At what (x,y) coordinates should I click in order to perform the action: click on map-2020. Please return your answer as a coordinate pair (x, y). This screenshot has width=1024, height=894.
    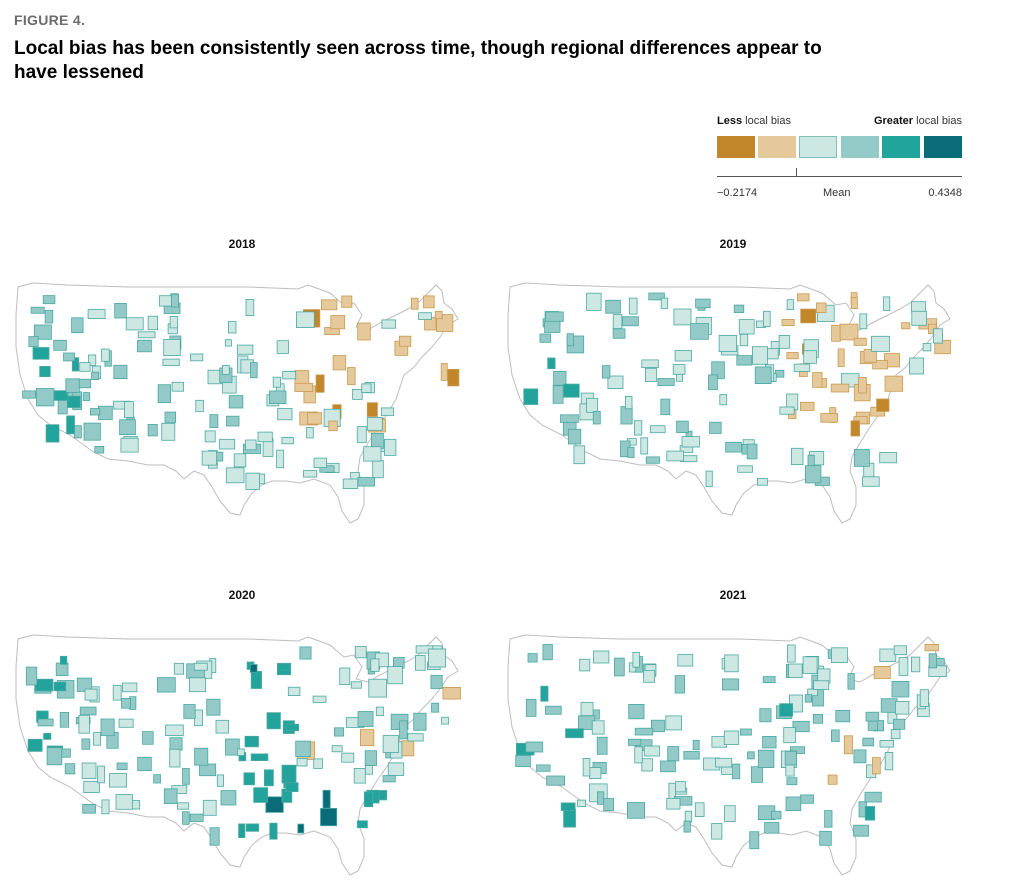
    Looking at the image, I should click on (238, 755).